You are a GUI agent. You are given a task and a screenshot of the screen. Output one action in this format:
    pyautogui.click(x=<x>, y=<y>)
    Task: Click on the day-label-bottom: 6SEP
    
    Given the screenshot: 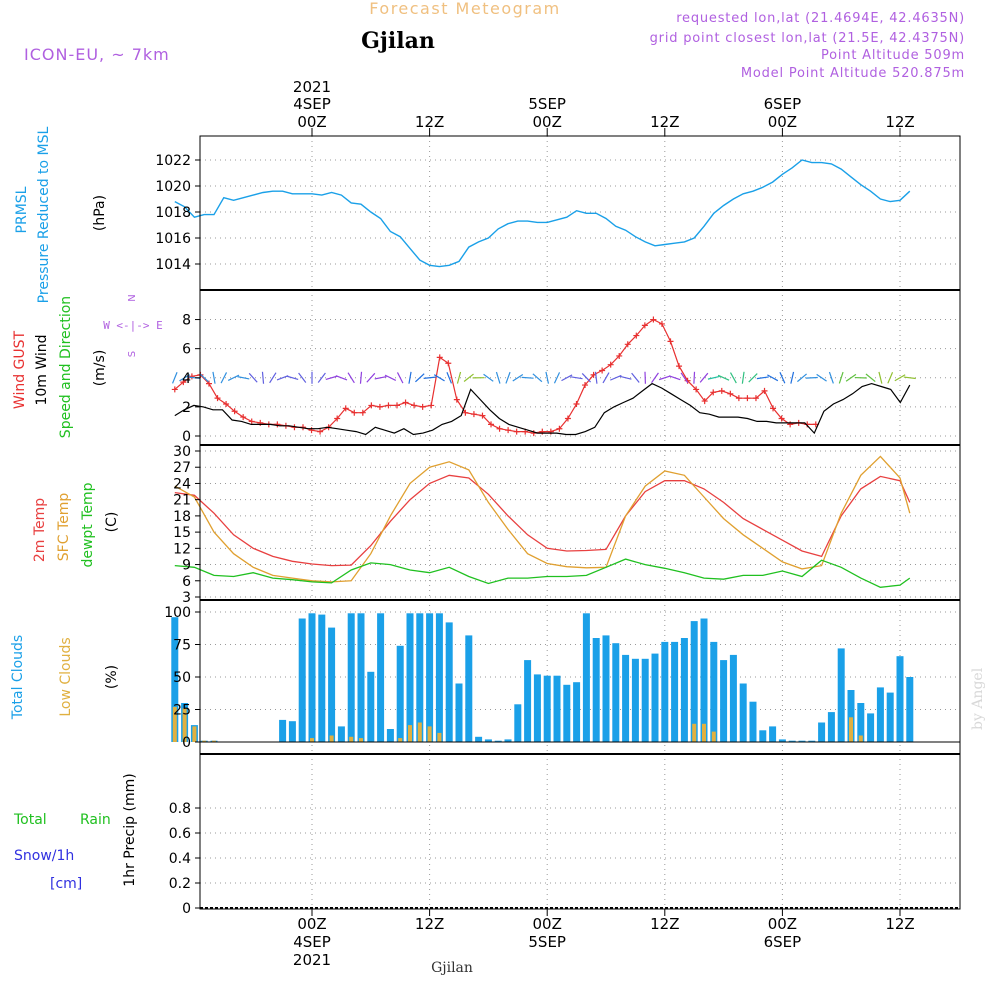 What is the action you would take?
    pyautogui.click(x=783, y=942)
    